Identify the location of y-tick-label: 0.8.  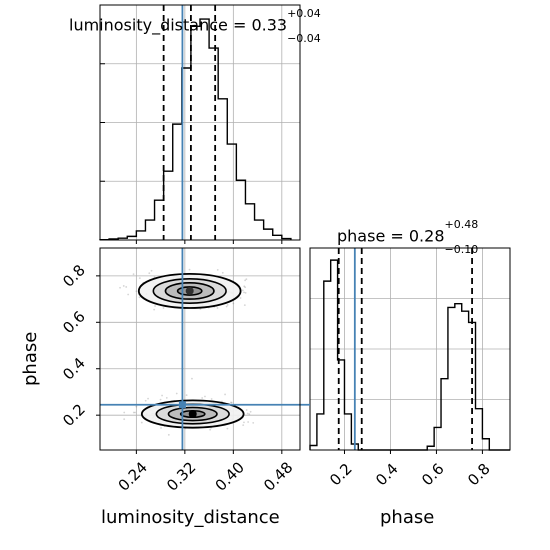
(74, 276).